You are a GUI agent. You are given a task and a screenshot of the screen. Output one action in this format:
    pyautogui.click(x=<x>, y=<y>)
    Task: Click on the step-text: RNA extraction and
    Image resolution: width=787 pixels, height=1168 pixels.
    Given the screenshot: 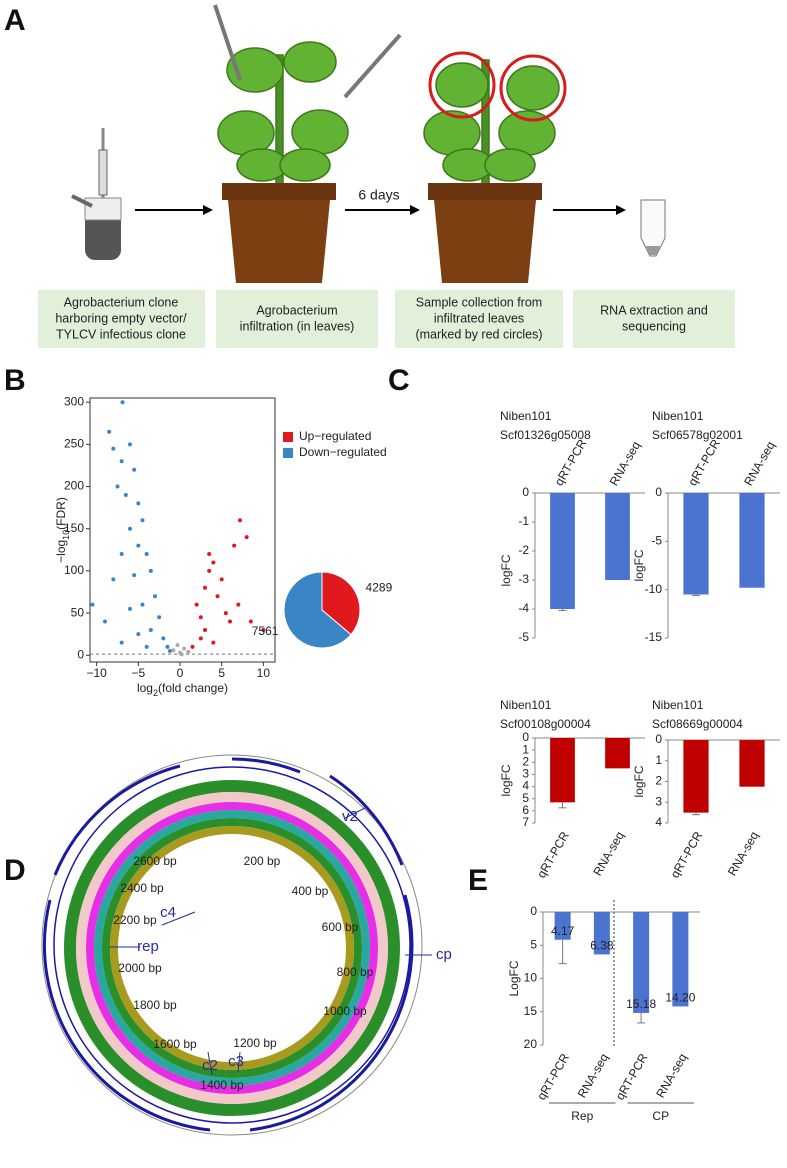 What is the action you would take?
    pyautogui.click(x=654, y=310)
    